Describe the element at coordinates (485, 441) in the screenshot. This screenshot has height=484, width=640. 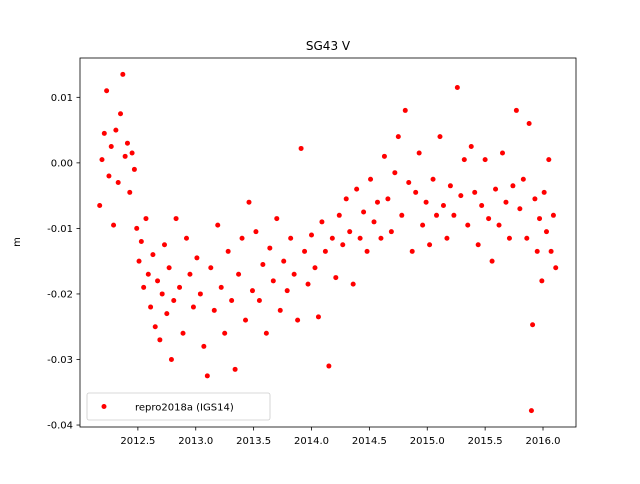
I see `x-tick-label: 2015.5` at that location.